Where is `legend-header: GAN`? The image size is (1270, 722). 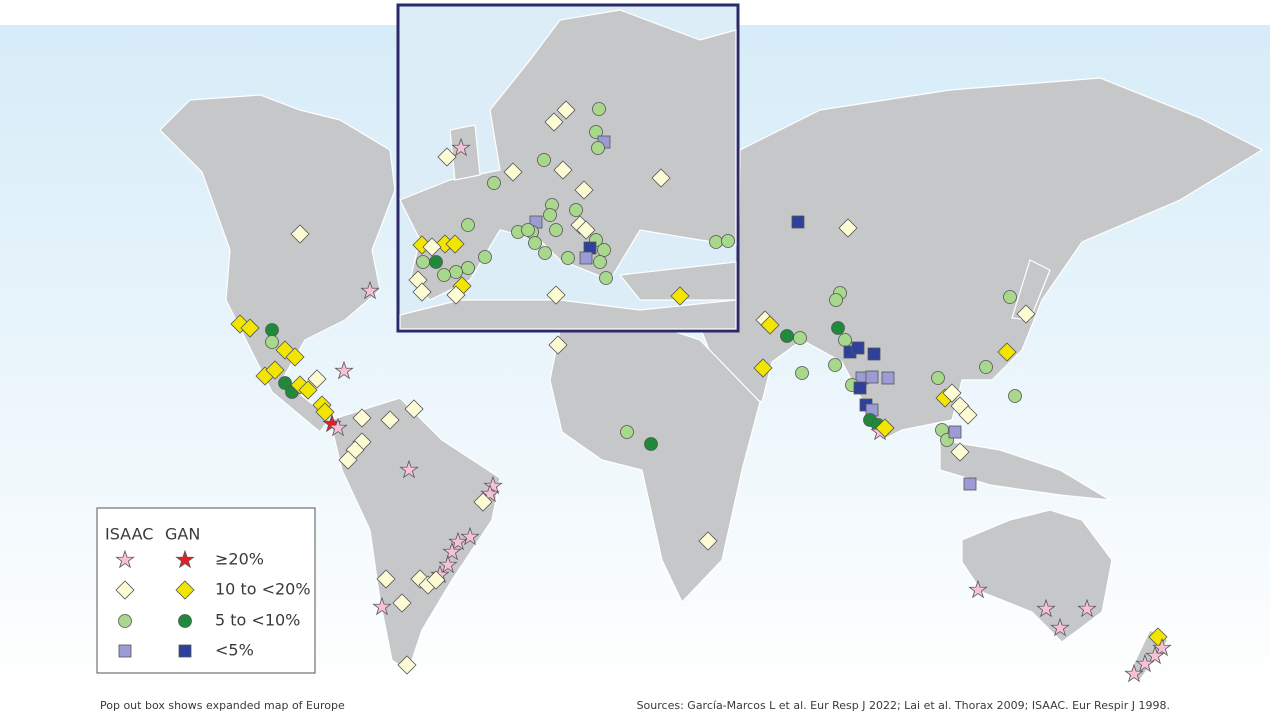 legend-header: GAN is located at coordinates (182, 534).